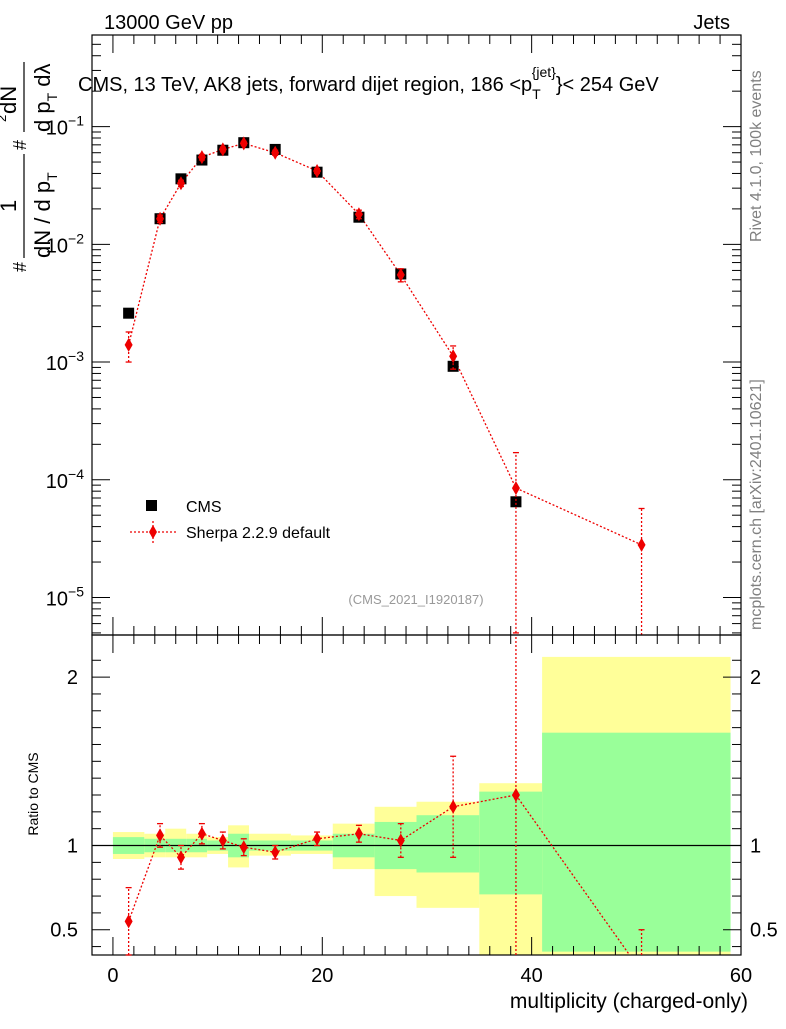 The height and width of the screenshot is (1029, 786). What do you see at coordinates (755, 678) in the screenshot?
I see `ratio-ytick-label-right: 2` at bounding box center [755, 678].